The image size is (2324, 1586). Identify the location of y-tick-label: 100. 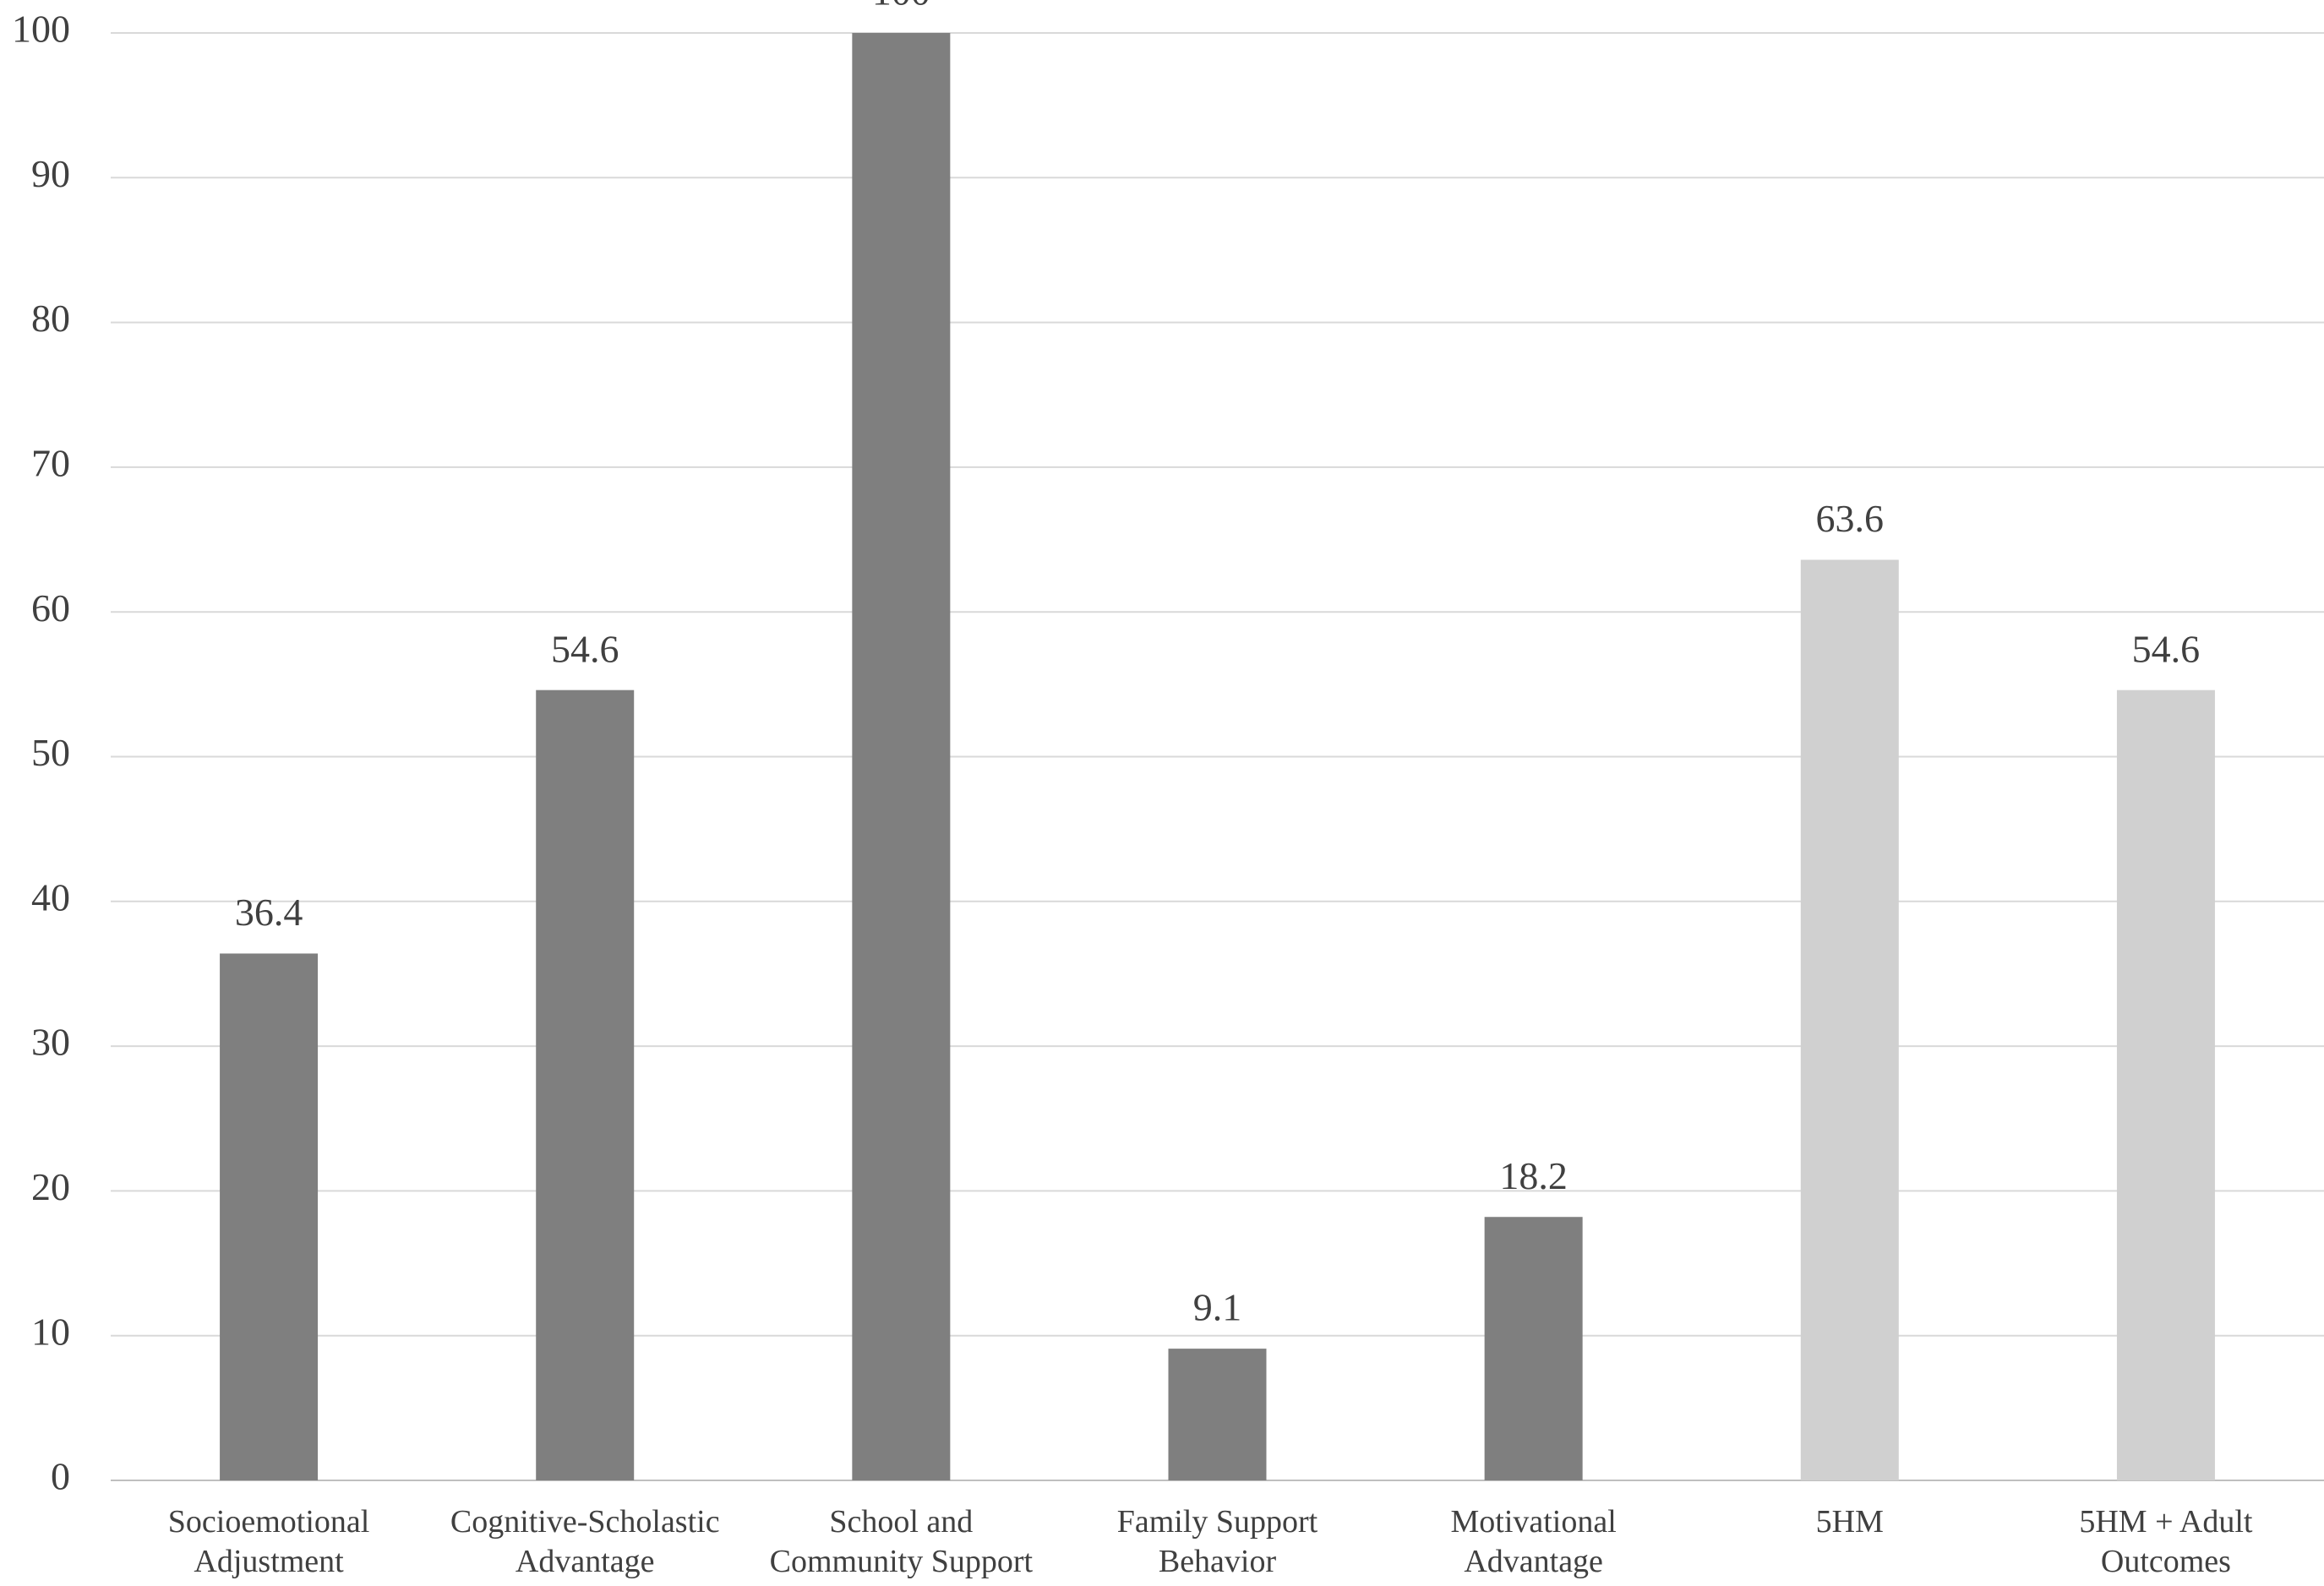
(41, 29).